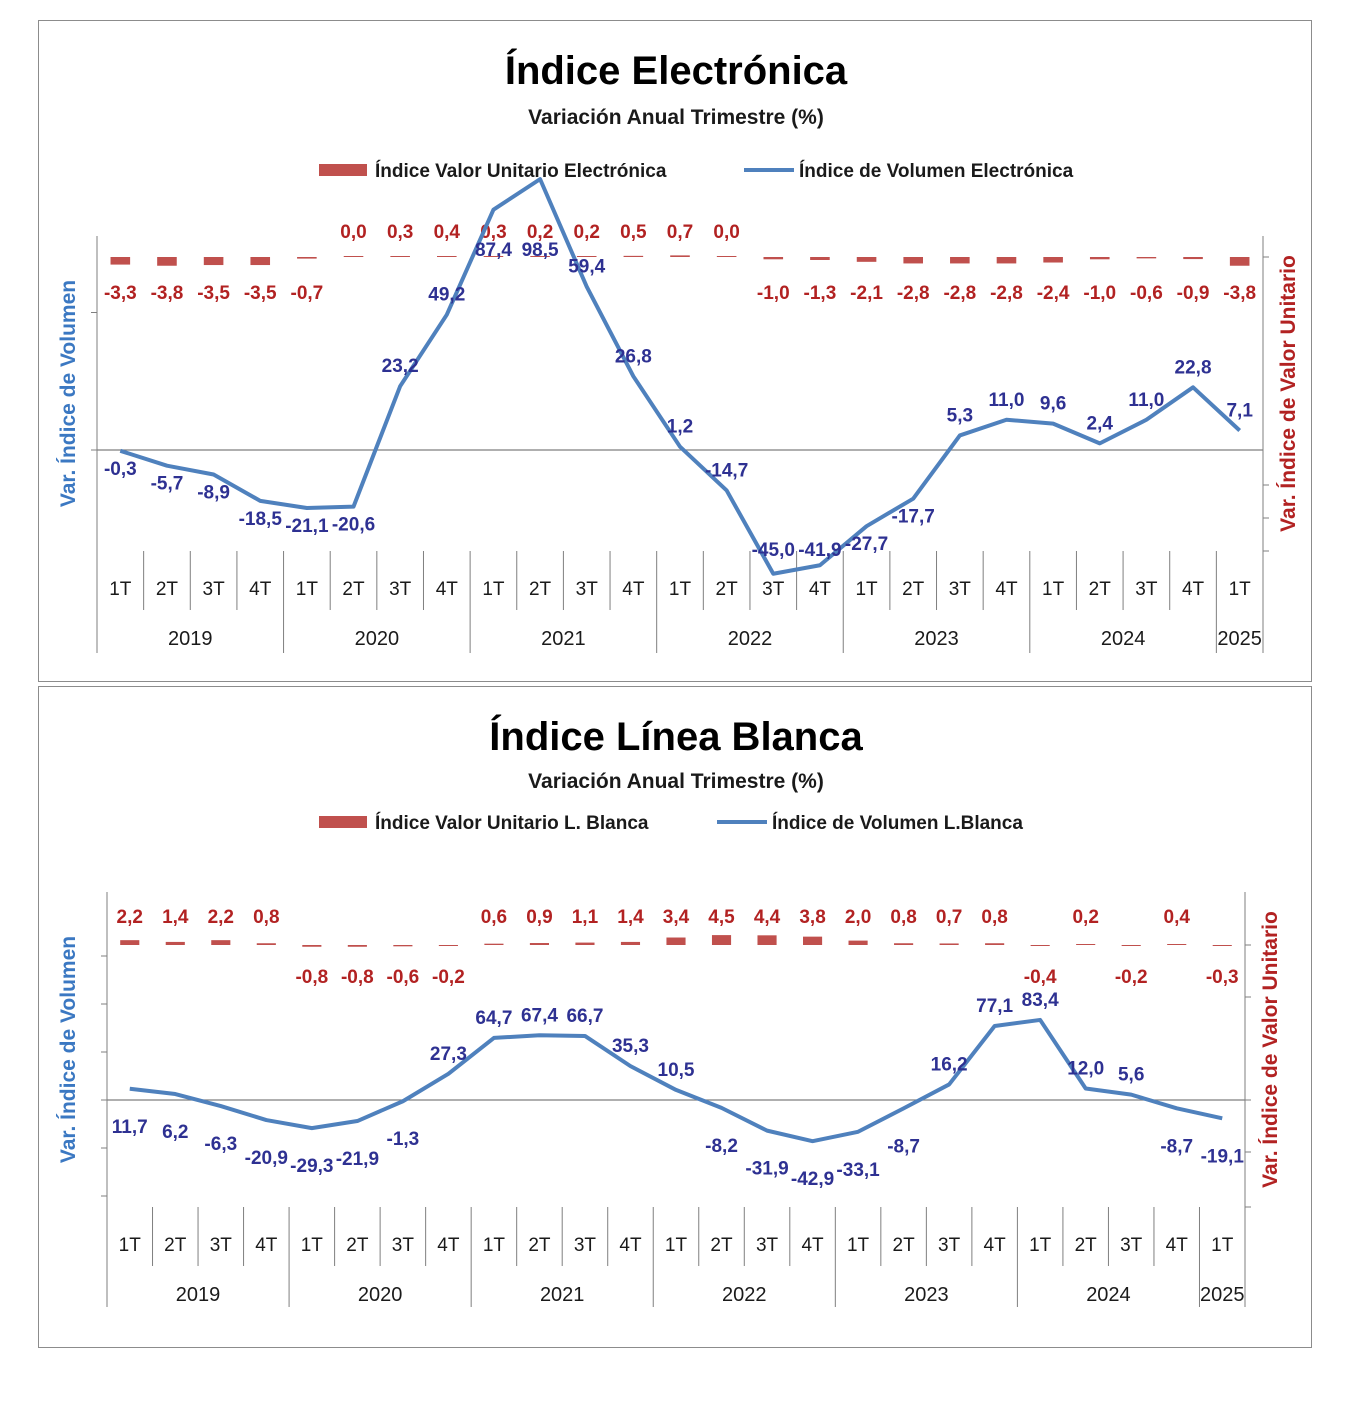 This screenshot has height=1406, width=1358. Describe the element at coordinates (1176, 1146) in the screenshot. I see `data-label-volumen: -8,7` at that location.